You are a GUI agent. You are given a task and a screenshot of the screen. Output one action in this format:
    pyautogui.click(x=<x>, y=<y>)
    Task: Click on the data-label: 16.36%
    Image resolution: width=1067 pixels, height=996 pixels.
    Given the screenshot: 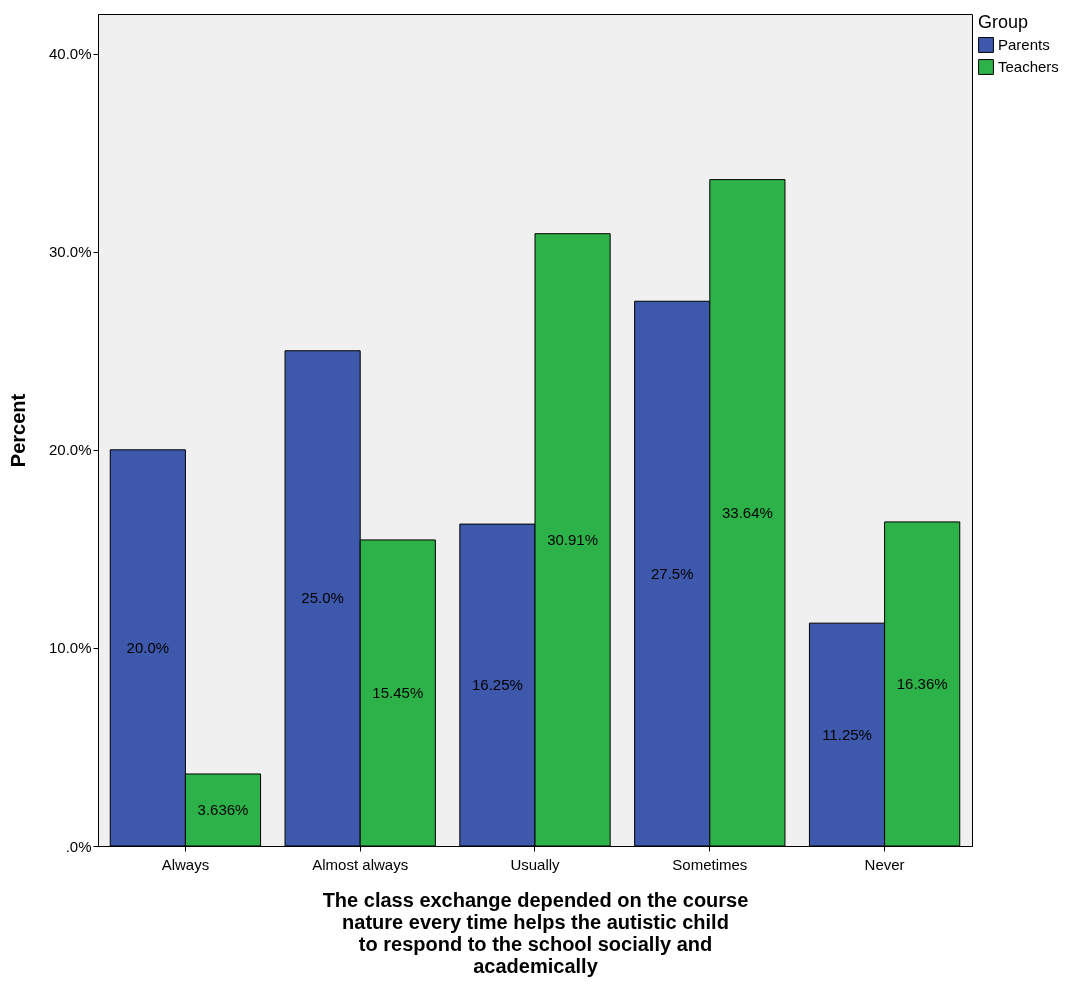 What is the action you would take?
    pyautogui.click(x=922, y=683)
    